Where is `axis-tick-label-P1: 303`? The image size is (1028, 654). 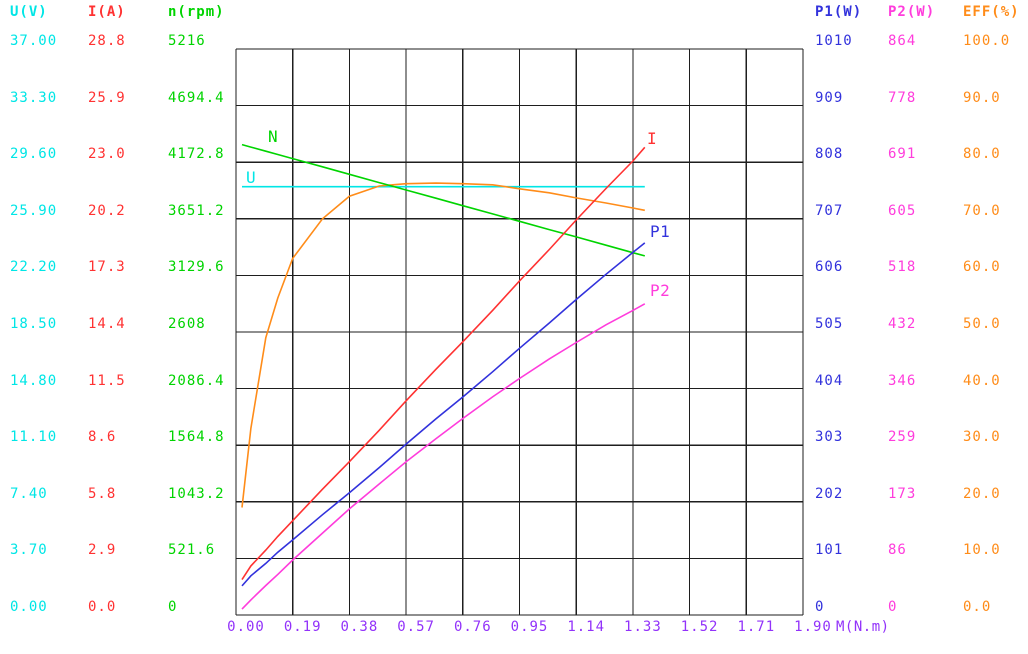
axis-tick-label-P1: 303 is located at coordinates (829, 437).